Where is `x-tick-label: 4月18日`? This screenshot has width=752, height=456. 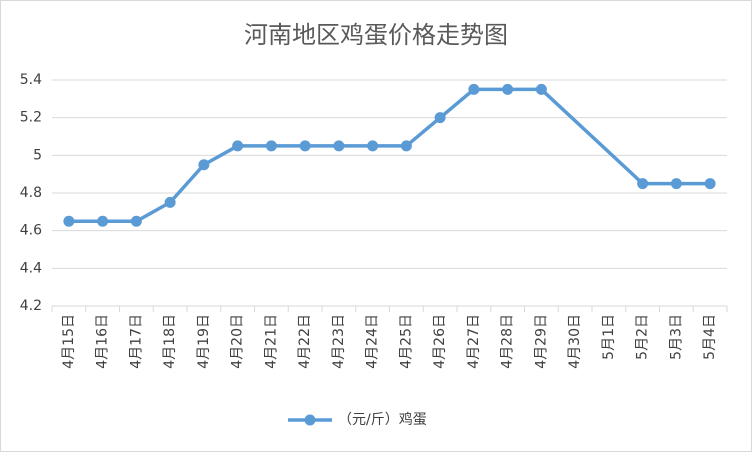
x-tick-label: 4月18日 is located at coordinates (170, 341).